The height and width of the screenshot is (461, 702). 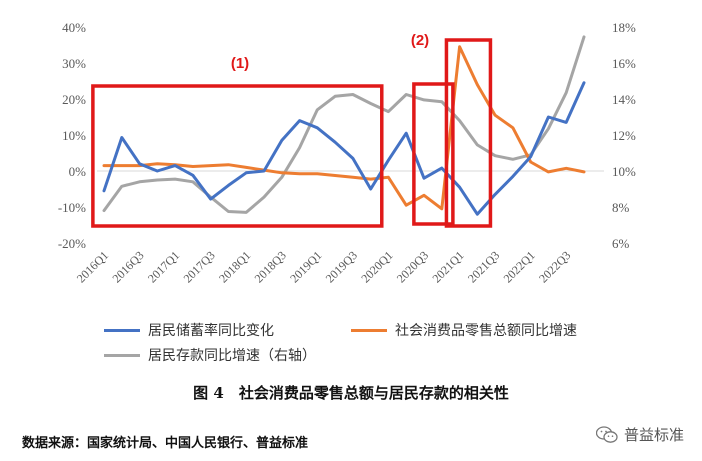 I want to click on data-source: 数据来源：国家统计局、中国人民银行、普益标准, so click(x=165, y=443).